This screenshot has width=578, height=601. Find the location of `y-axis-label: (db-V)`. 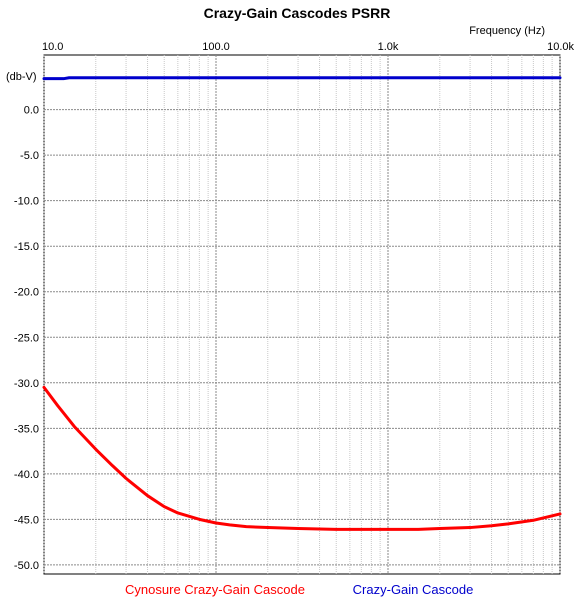

y-axis-label: (db-V) is located at coordinates (21, 77).